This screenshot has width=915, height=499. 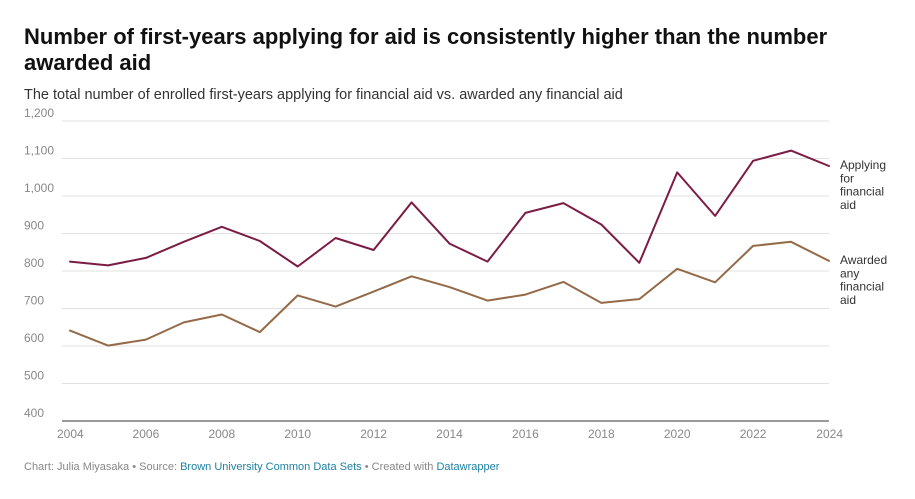 What do you see at coordinates (34, 338) in the screenshot?
I see `y-tick-label: 600` at bounding box center [34, 338].